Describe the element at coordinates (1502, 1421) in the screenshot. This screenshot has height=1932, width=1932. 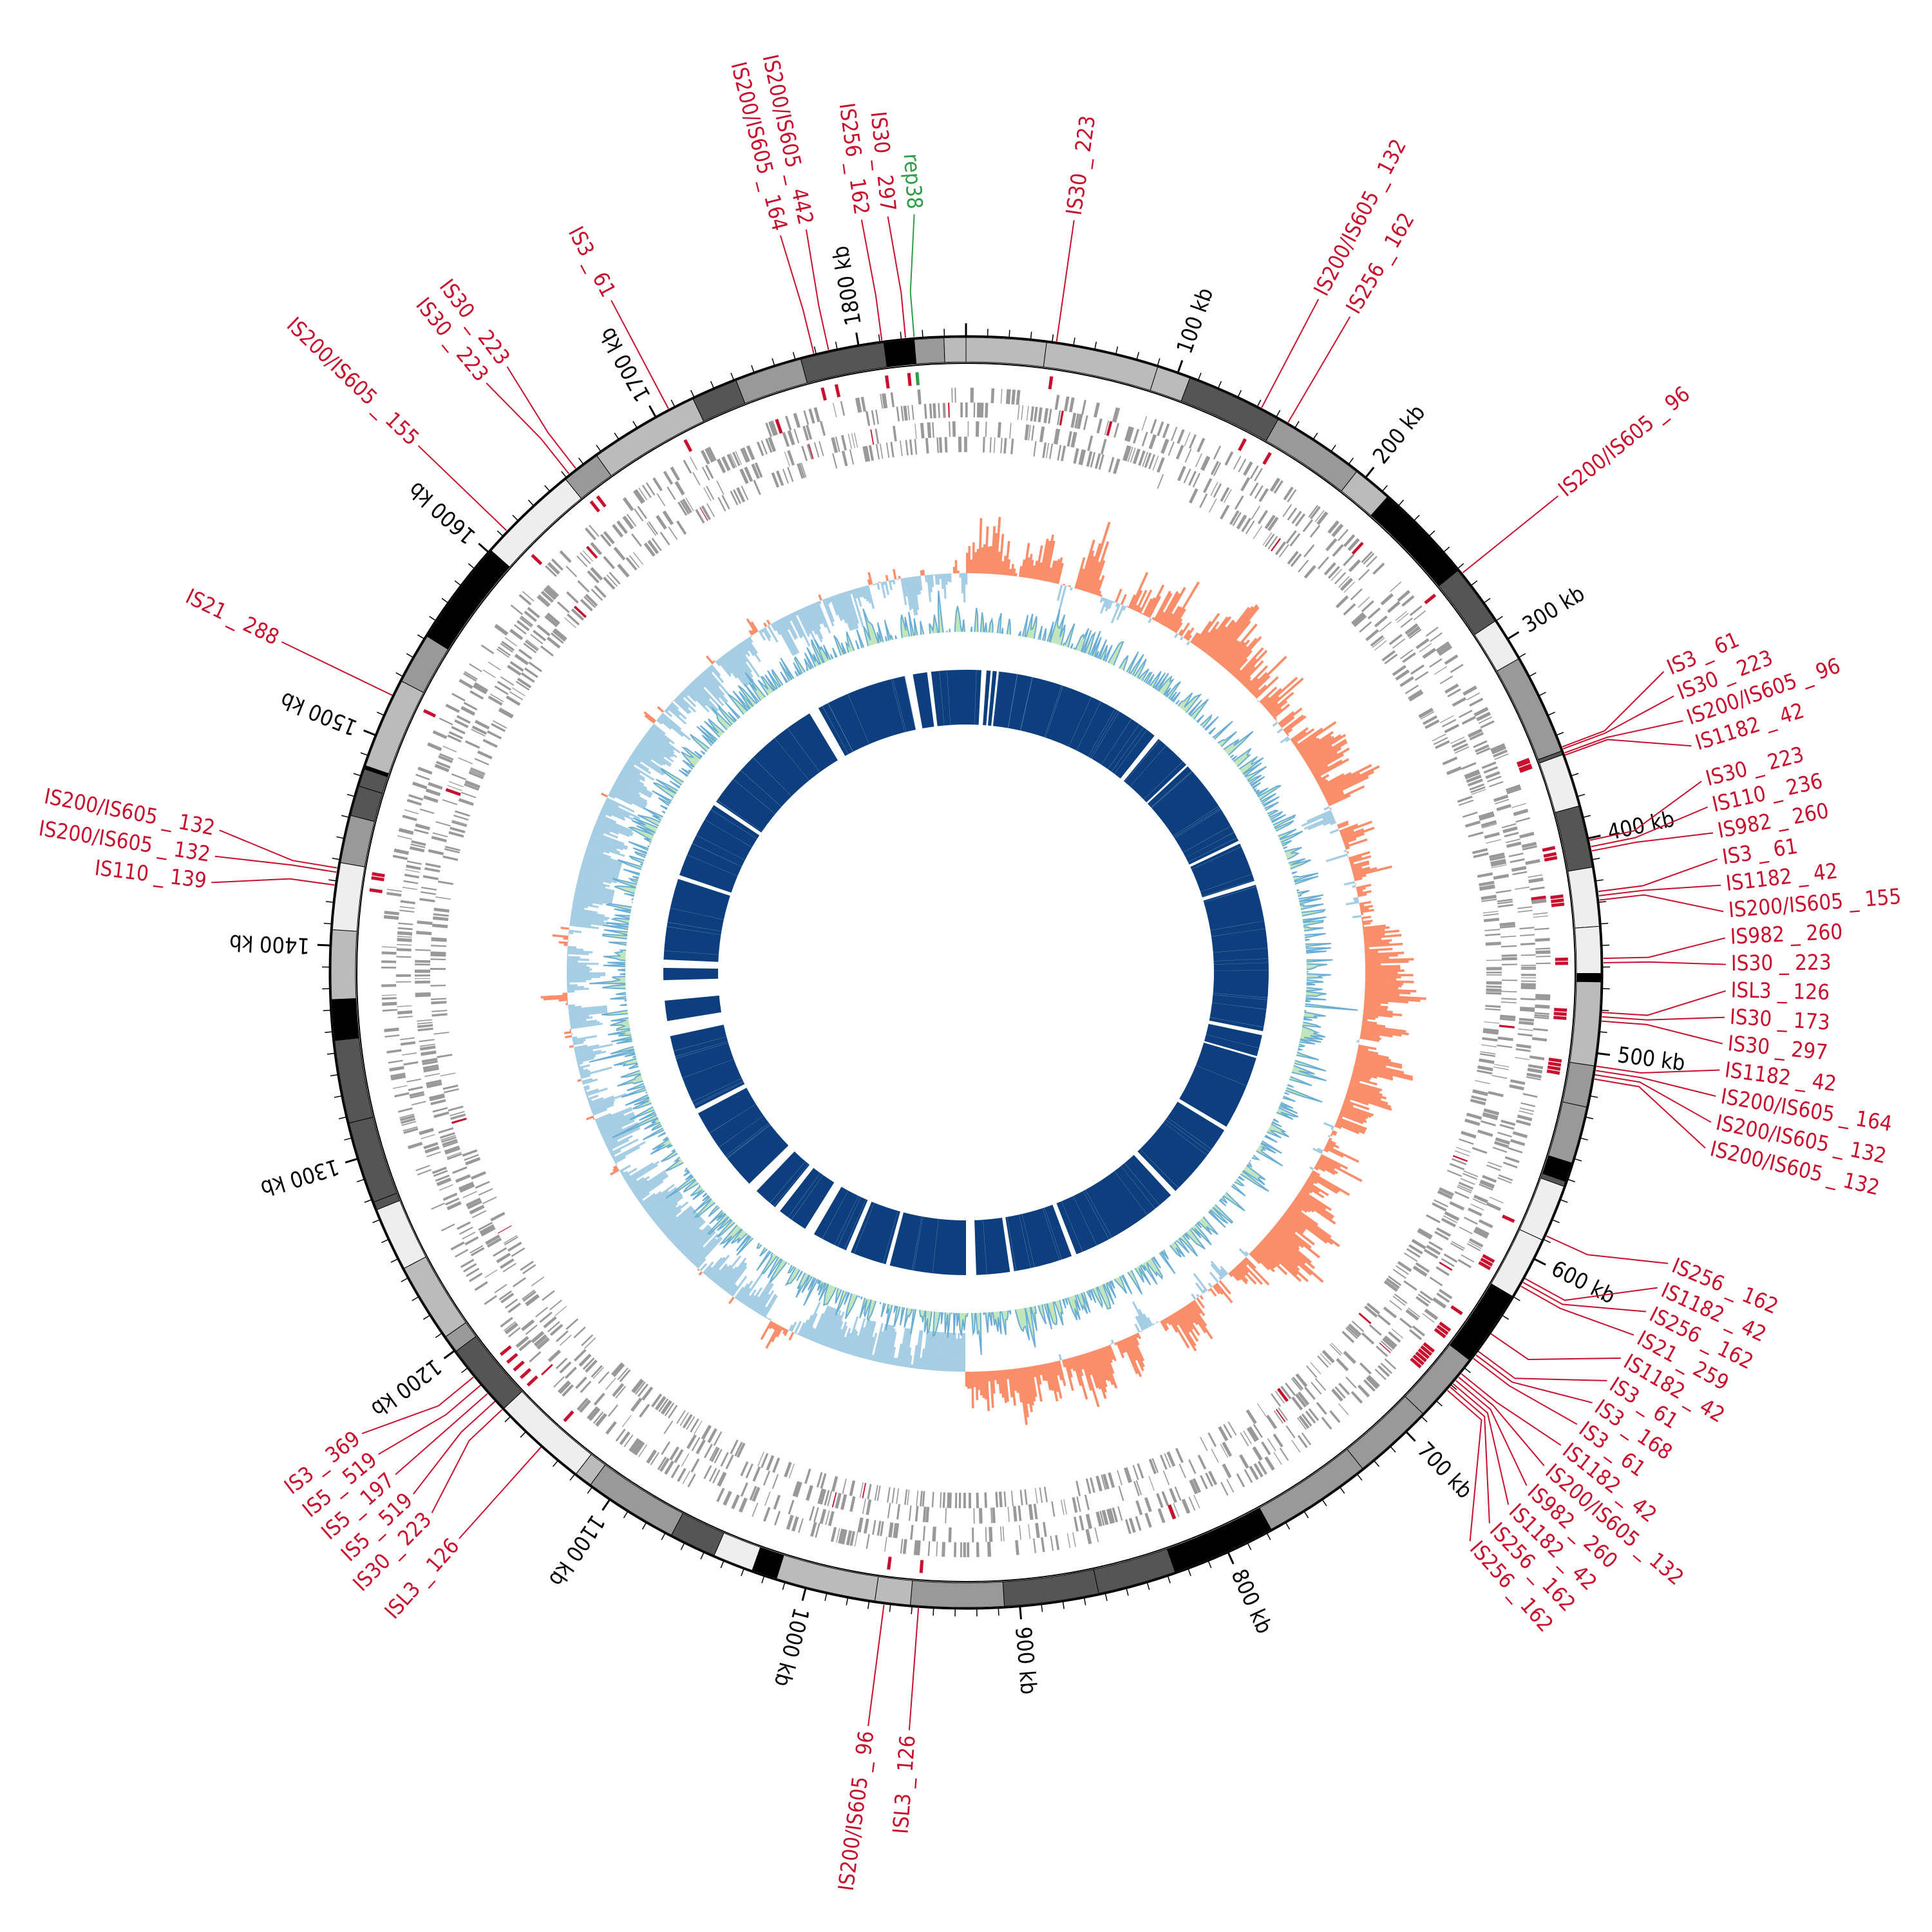
I see `element-leader-line` at that location.